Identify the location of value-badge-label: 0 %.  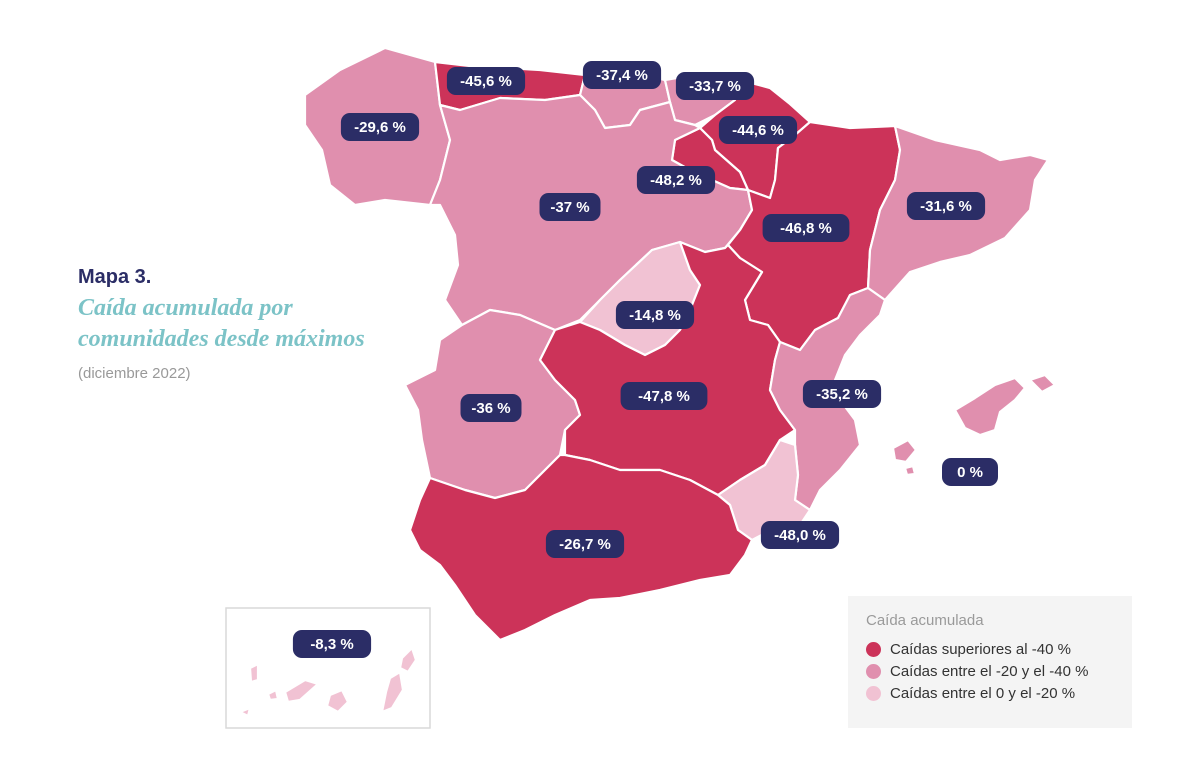
(970, 472).